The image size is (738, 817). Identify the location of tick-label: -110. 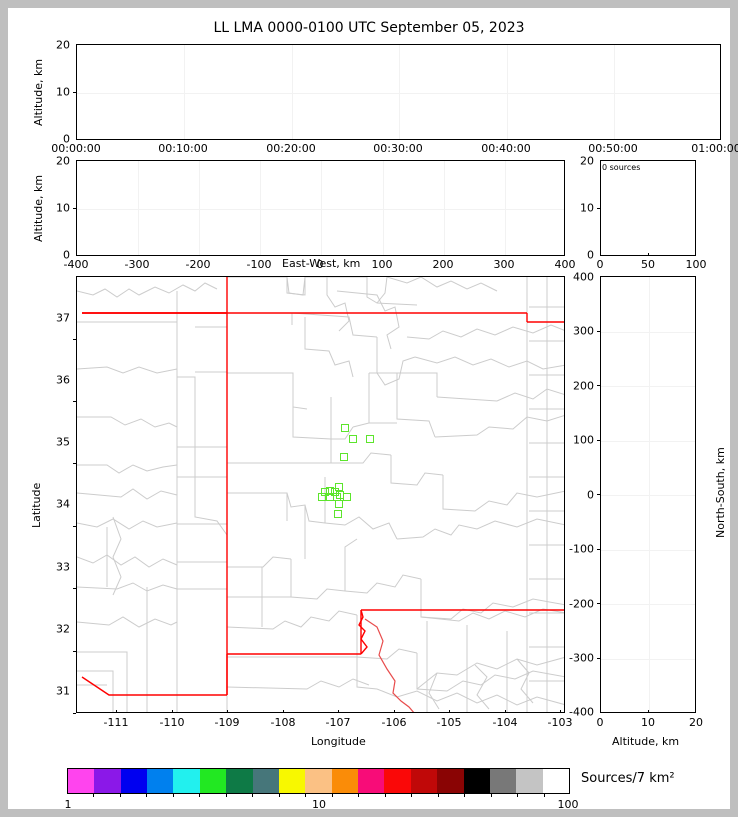
(172, 722).